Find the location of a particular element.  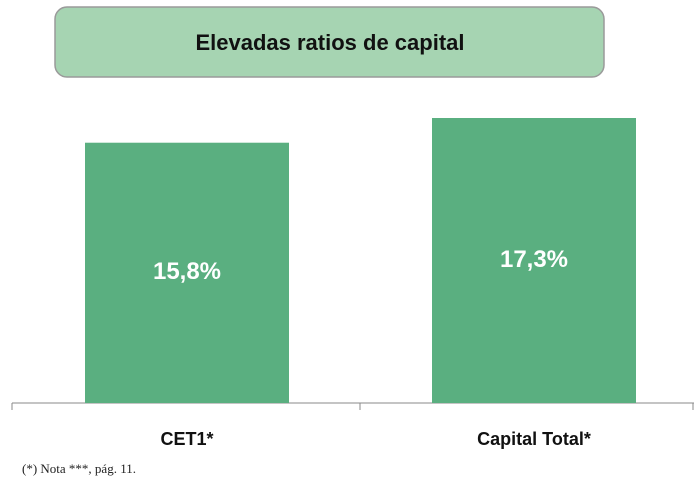

chart-title: Elevadas ratios de capital is located at coordinates (329, 42).